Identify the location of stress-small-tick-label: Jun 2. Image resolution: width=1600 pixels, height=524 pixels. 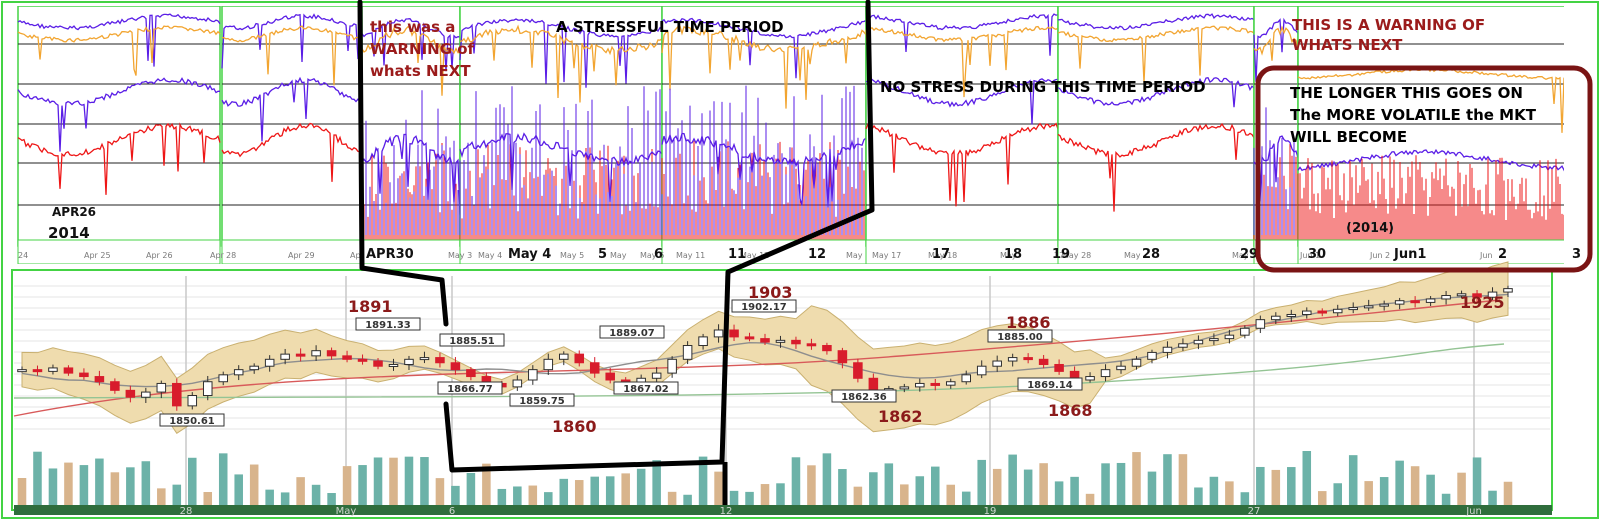
(1379, 255).